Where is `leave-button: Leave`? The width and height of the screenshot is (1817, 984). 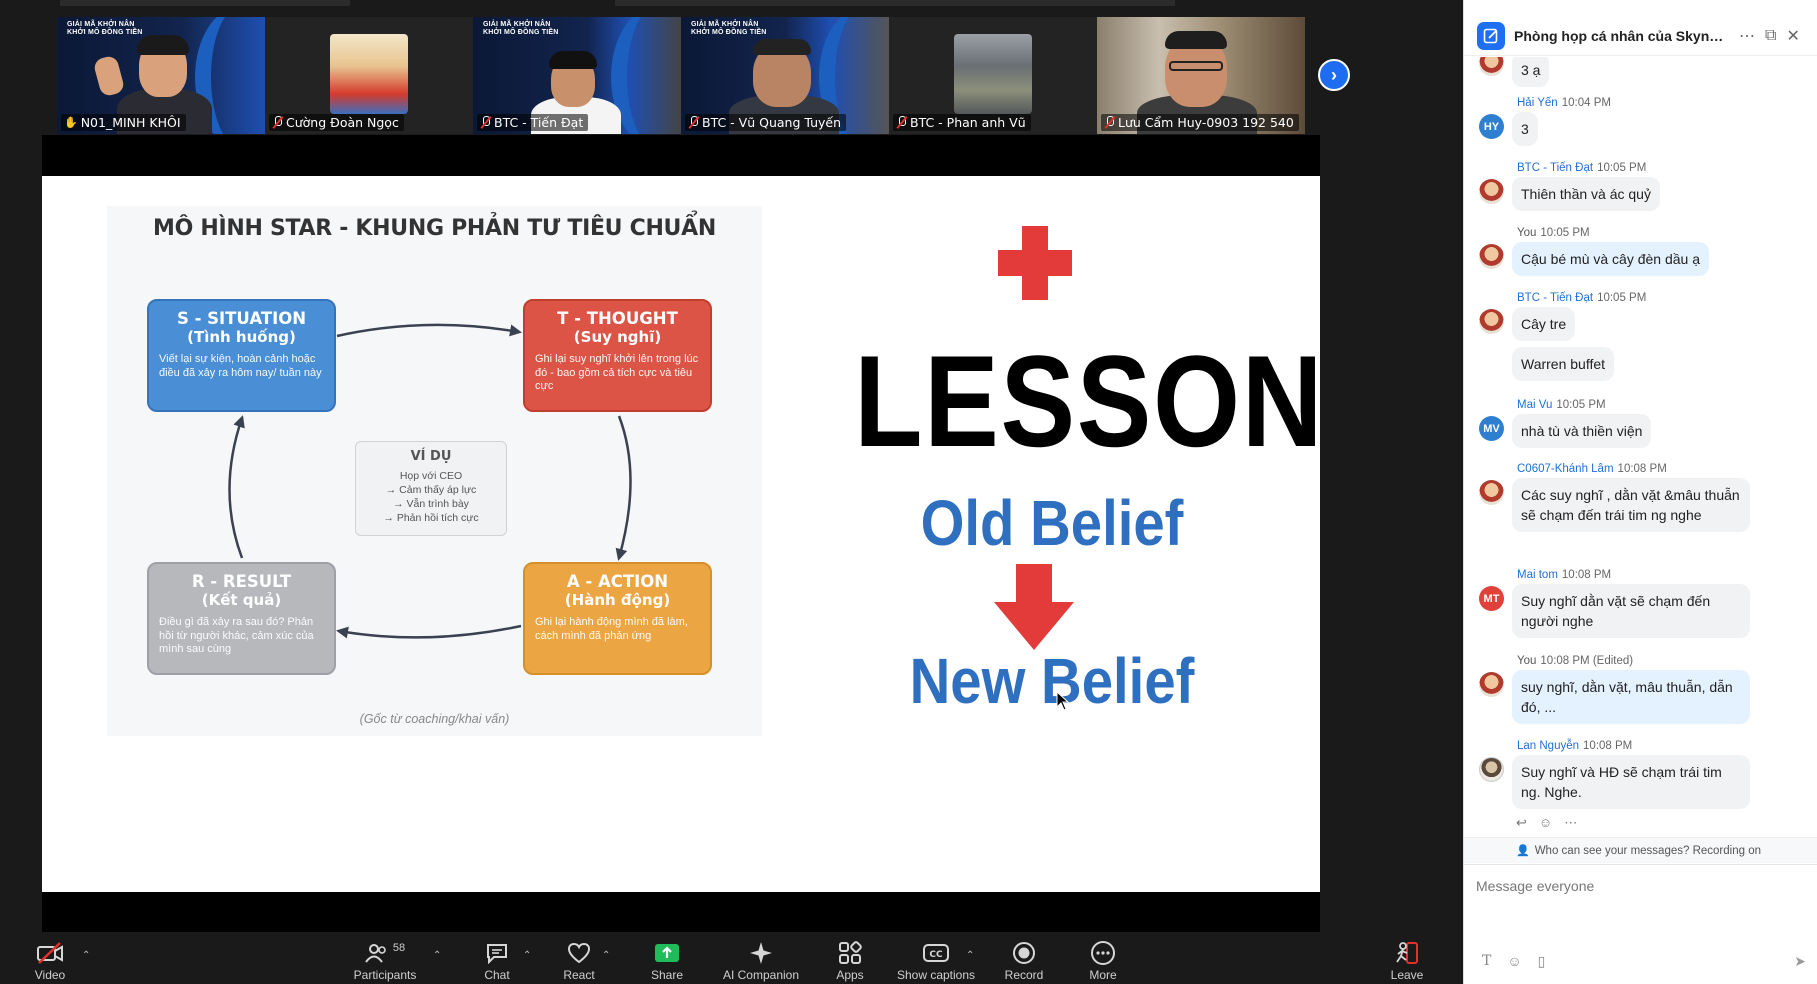 leave-button: Leave is located at coordinates (1407, 958).